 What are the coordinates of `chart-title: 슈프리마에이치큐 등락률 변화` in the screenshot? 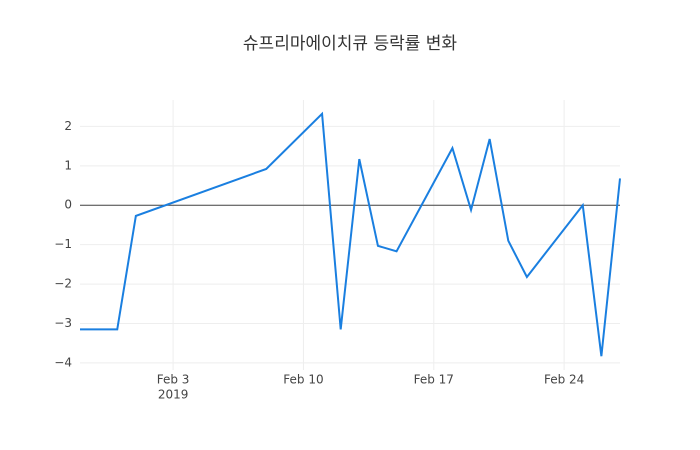 It's located at (350, 44).